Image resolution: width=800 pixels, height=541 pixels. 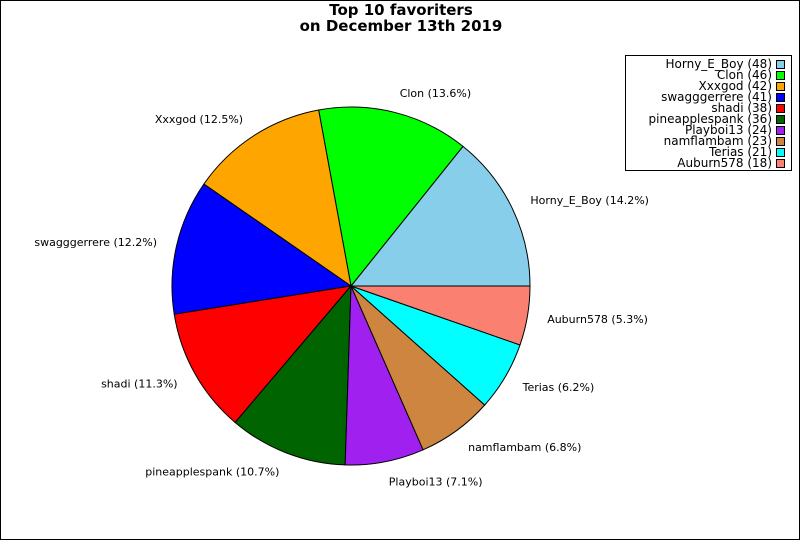 What do you see at coordinates (401, 26) in the screenshot?
I see `chart-title-line-2: on December 13th 2019` at bounding box center [401, 26].